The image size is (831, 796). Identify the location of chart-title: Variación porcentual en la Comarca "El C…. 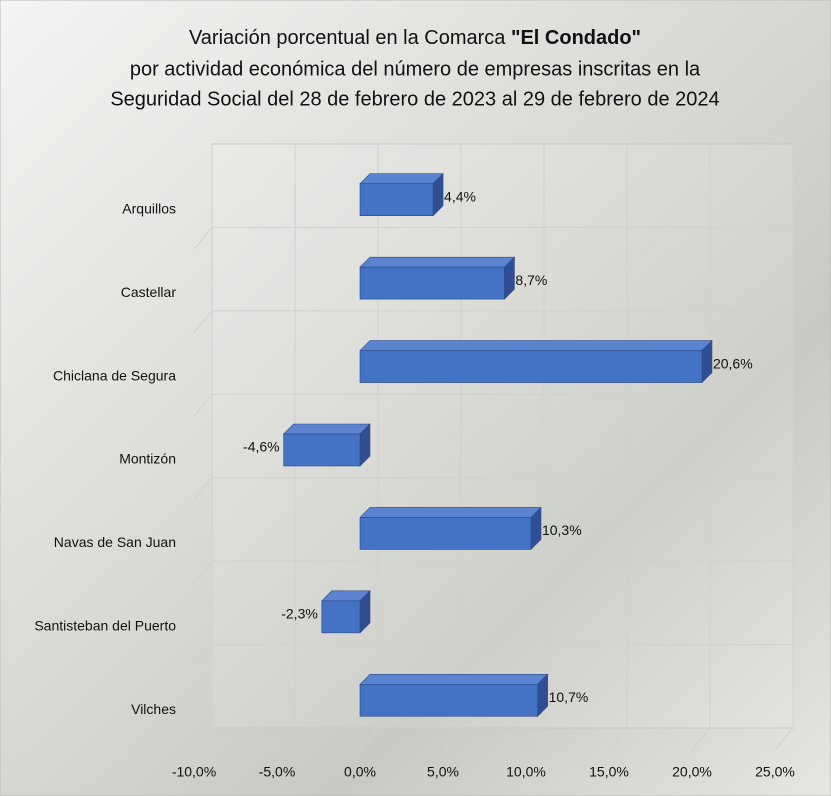
(415, 38).